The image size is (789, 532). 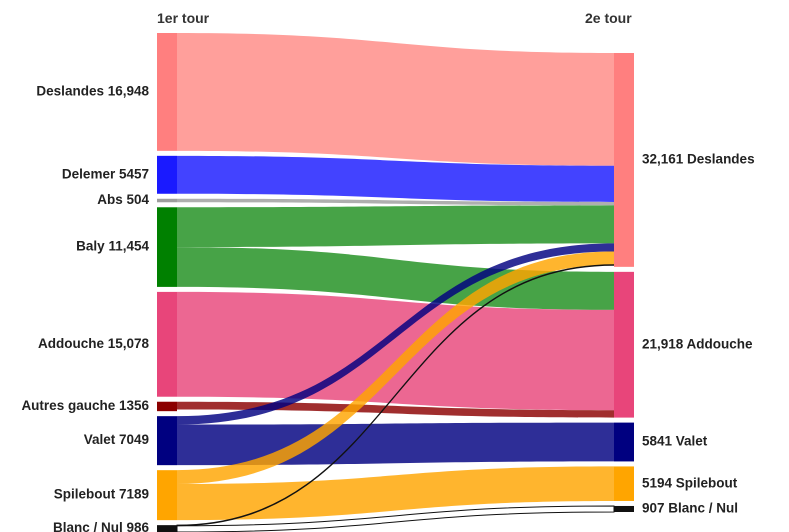 I want to click on left-label-spilebout1: Spilebout 7189, so click(x=101, y=494).